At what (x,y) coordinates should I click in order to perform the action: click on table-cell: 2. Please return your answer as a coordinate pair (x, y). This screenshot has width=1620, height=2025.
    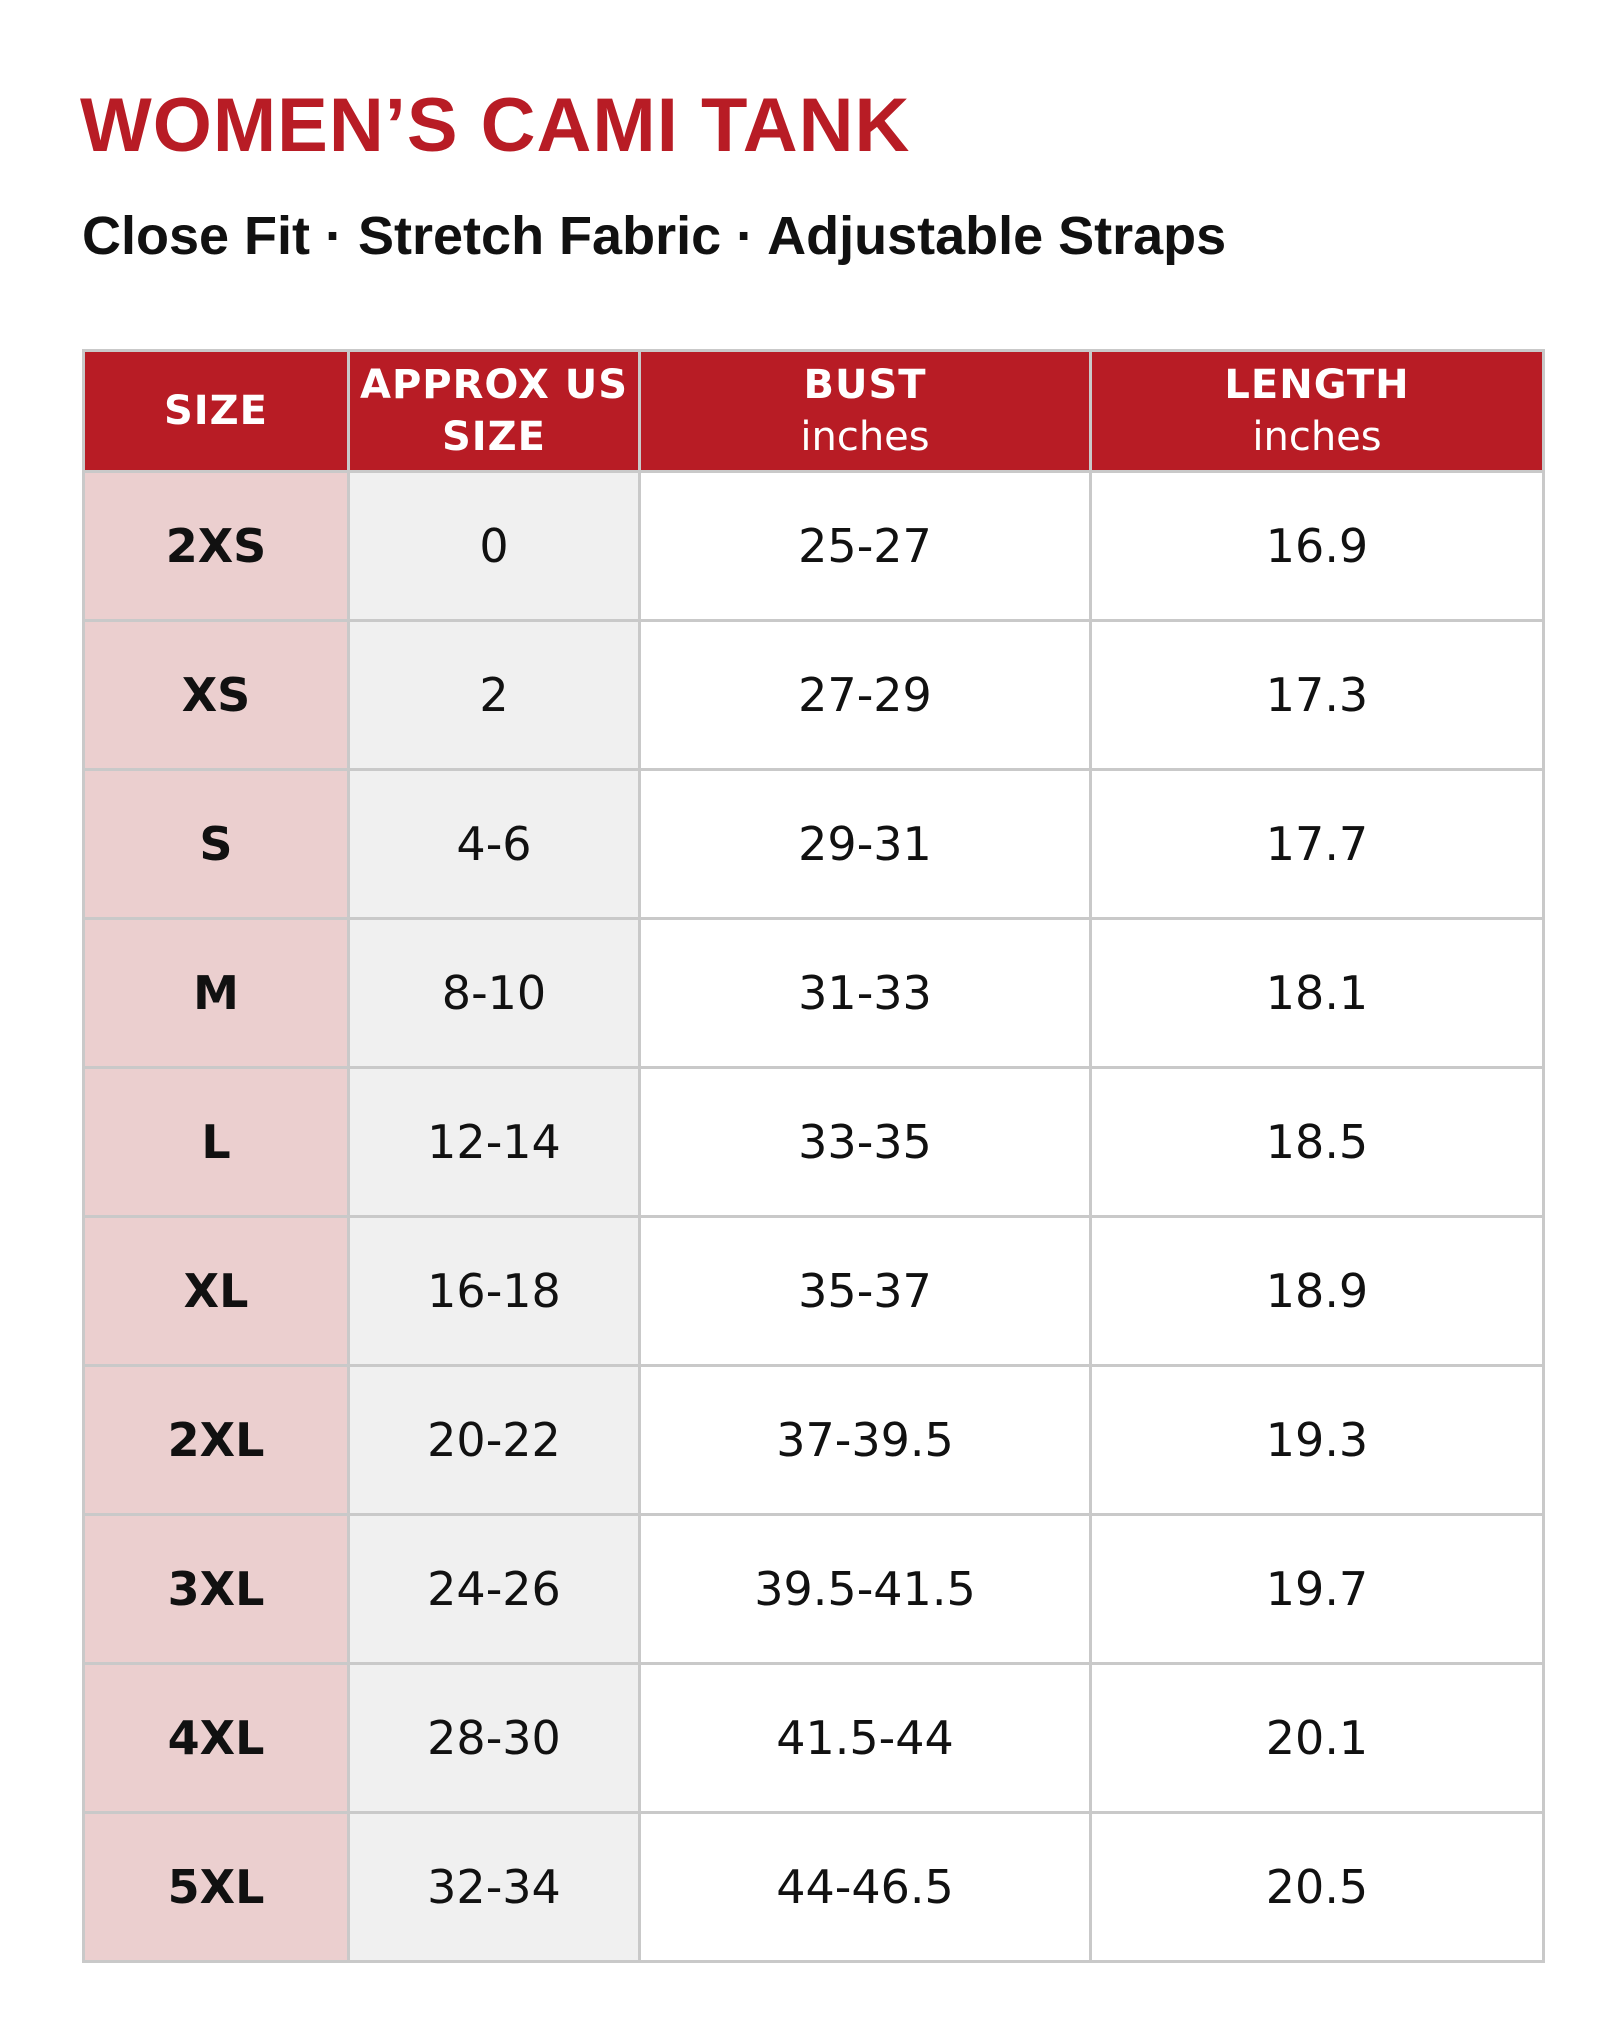
    Looking at the image, I should click on (494, 695).